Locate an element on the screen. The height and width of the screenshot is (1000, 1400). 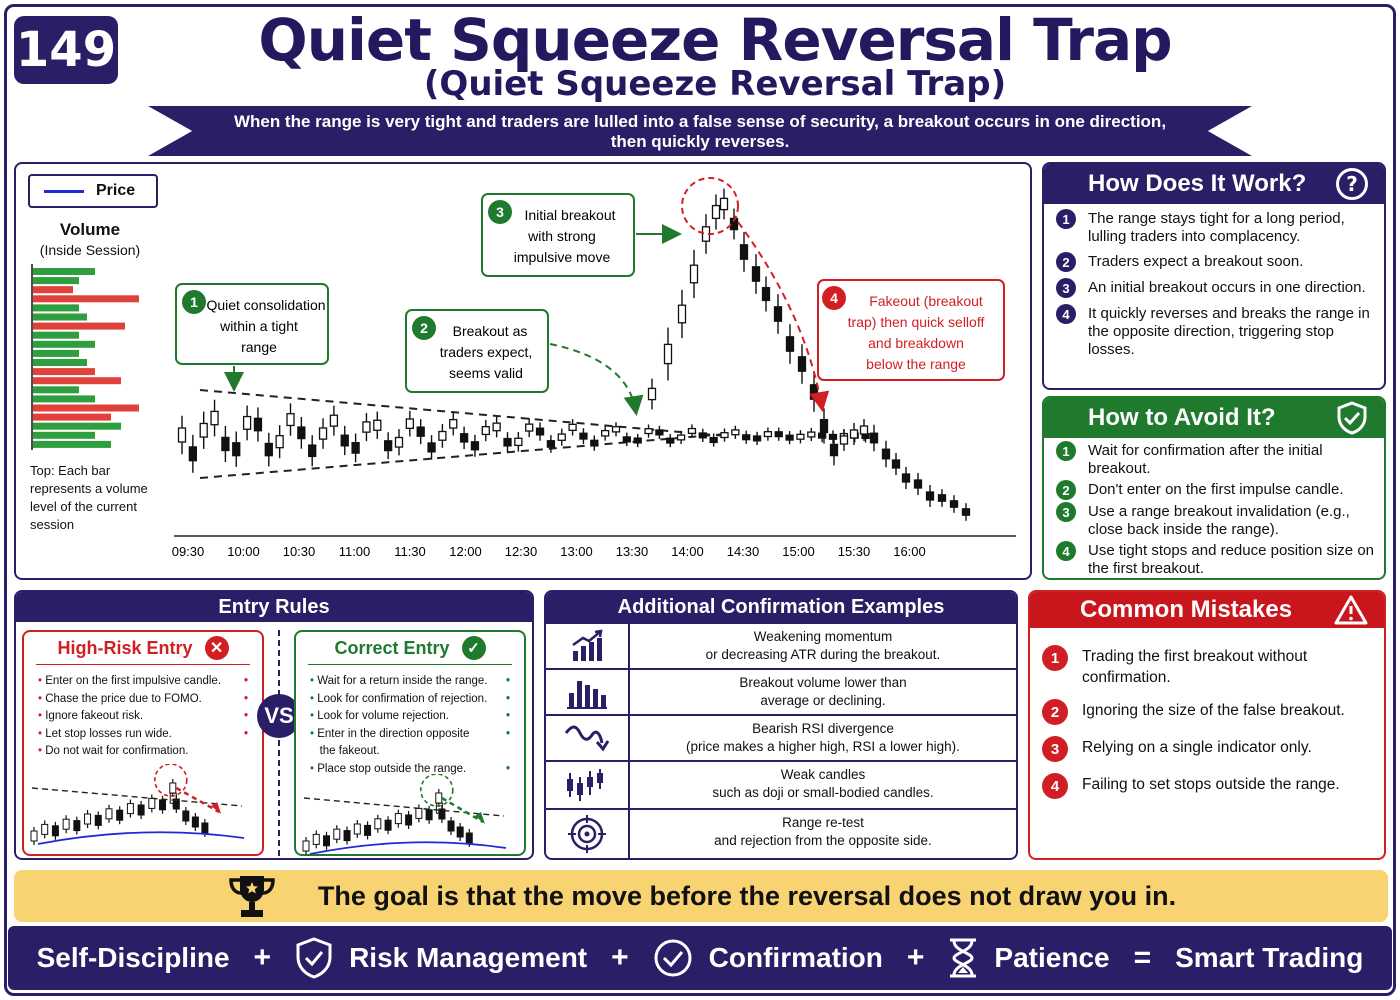
page-title: Quiet Squeeze Reversal Trap is located at coordinates (715, 40).